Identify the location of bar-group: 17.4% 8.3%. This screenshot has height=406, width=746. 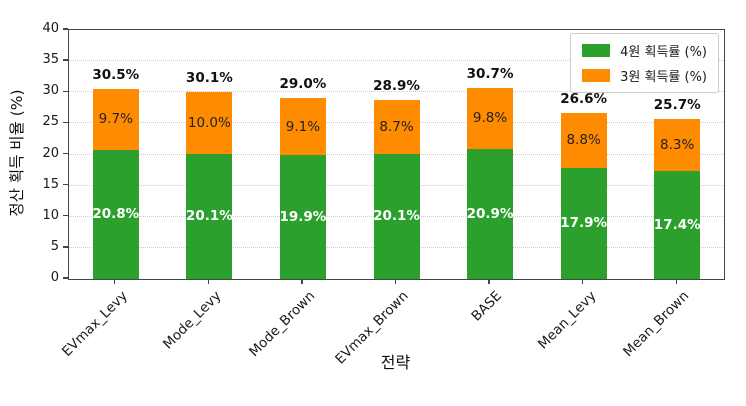
(677, 199).